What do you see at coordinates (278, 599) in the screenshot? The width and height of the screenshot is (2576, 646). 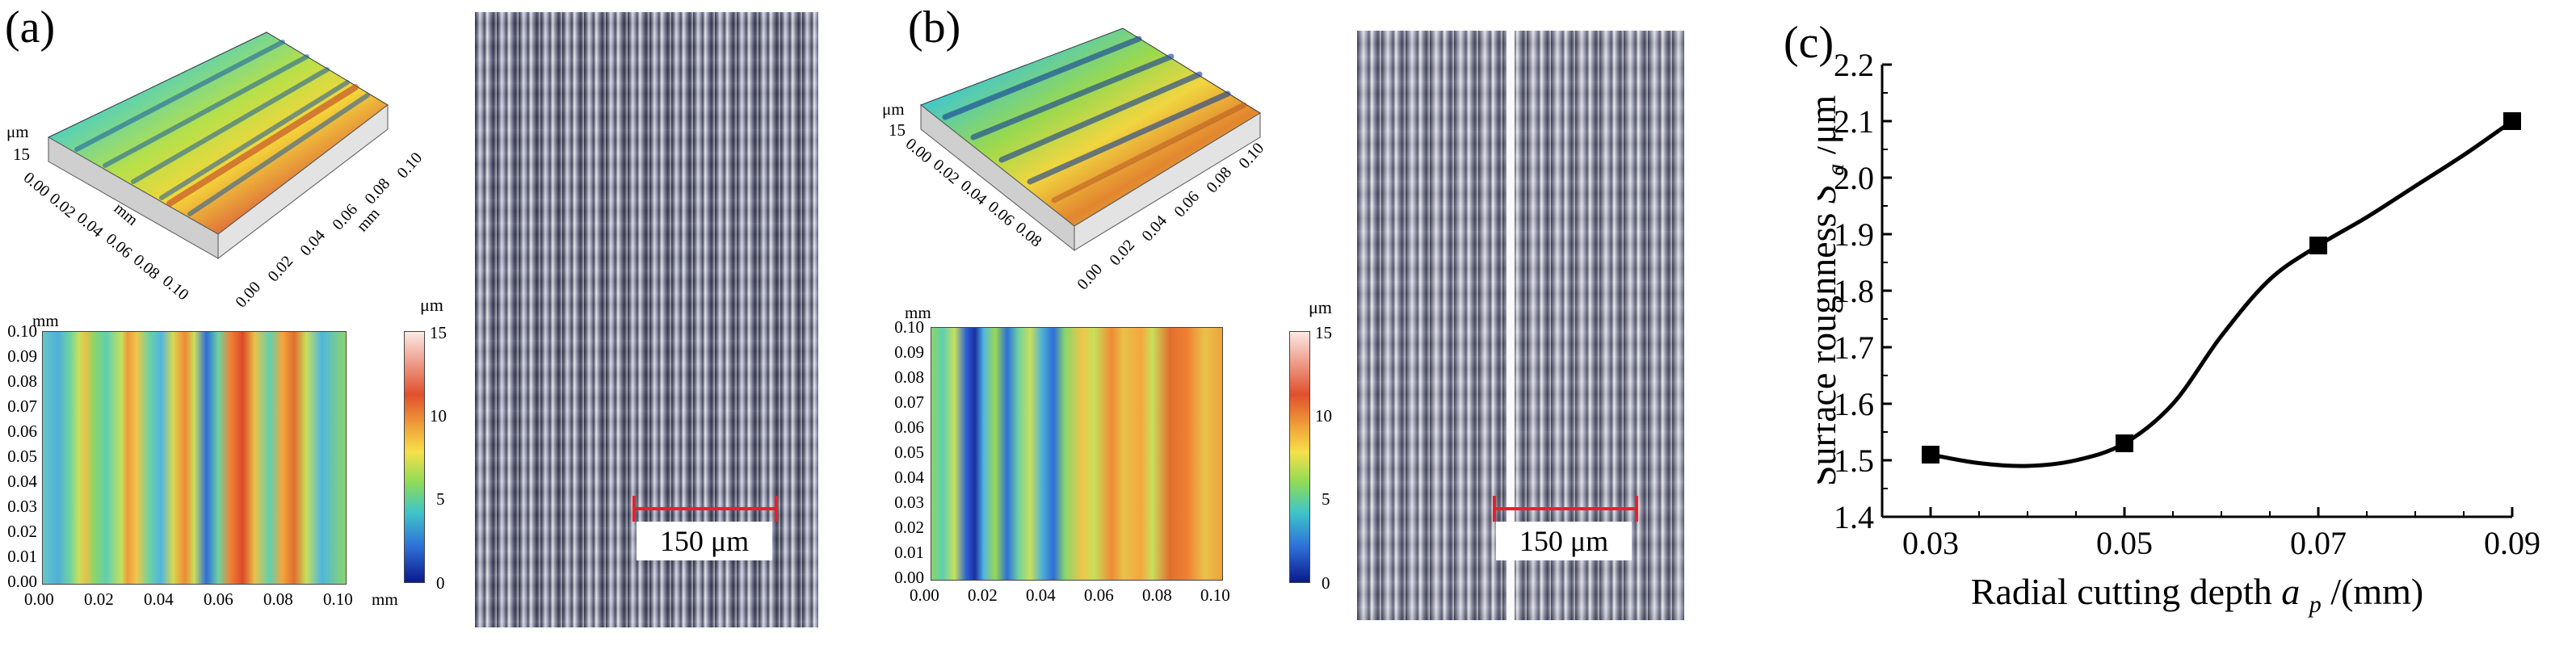 I see `map-a-xtick: 0.08` at bounding box center [278, 599].